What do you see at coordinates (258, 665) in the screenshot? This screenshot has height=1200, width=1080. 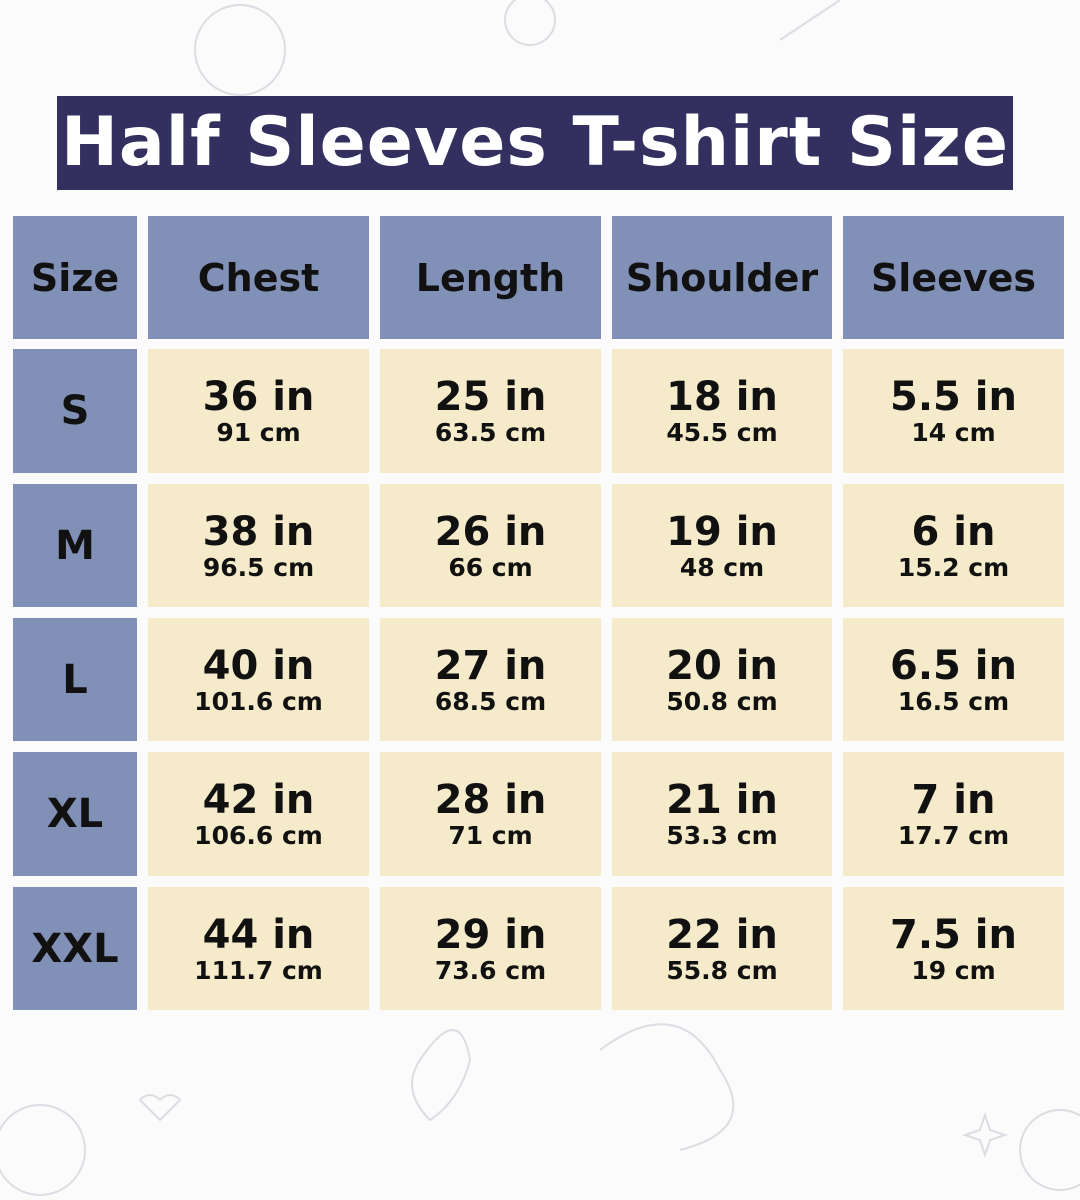 I see `inches-value: 40 in` at bounding box center [258, 665].